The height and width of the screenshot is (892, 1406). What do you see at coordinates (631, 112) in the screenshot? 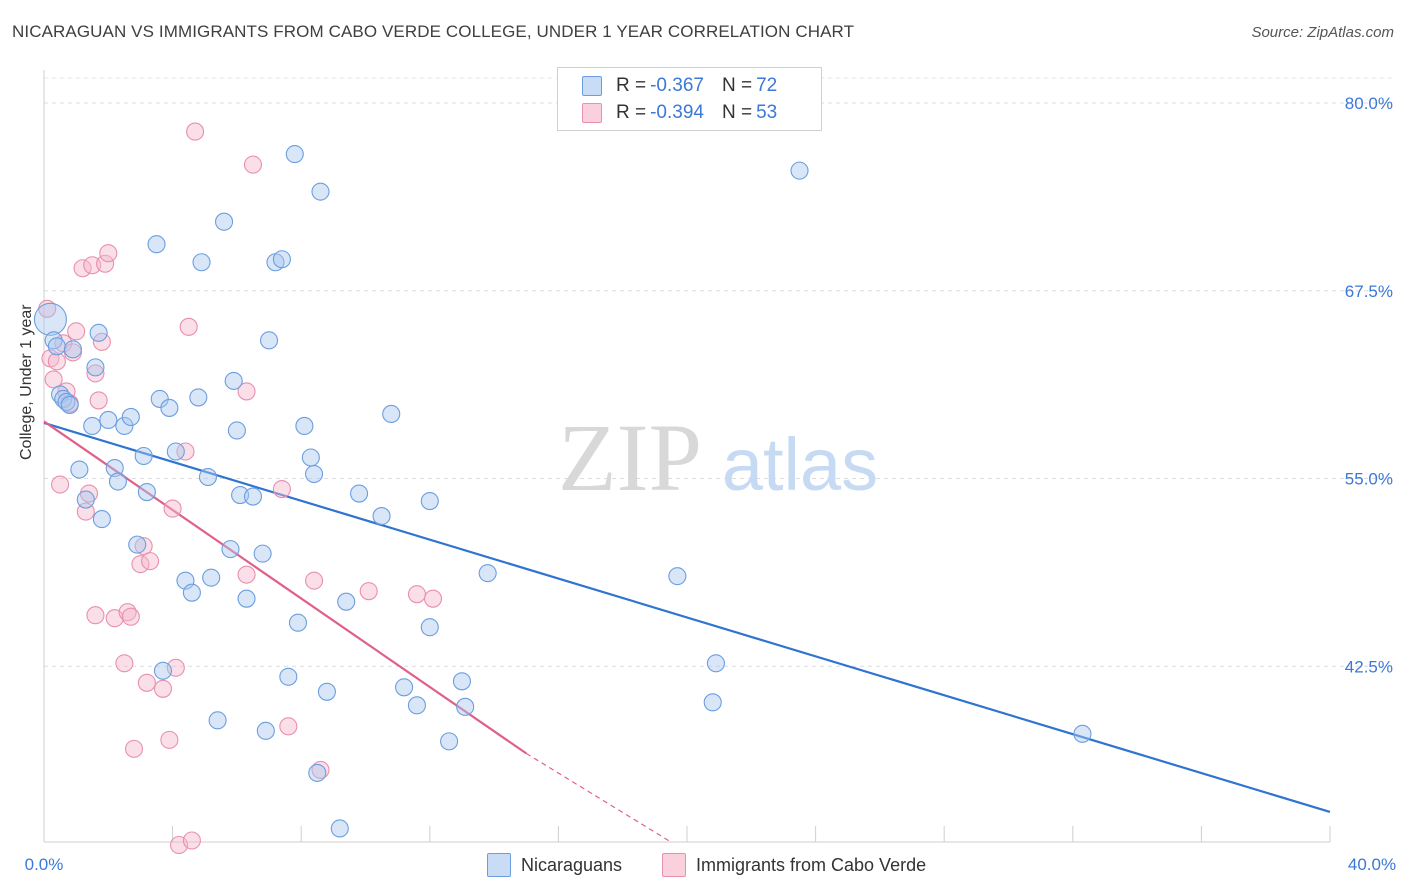
I see `legend-r-label: R =` at bounding box center [631, 112].